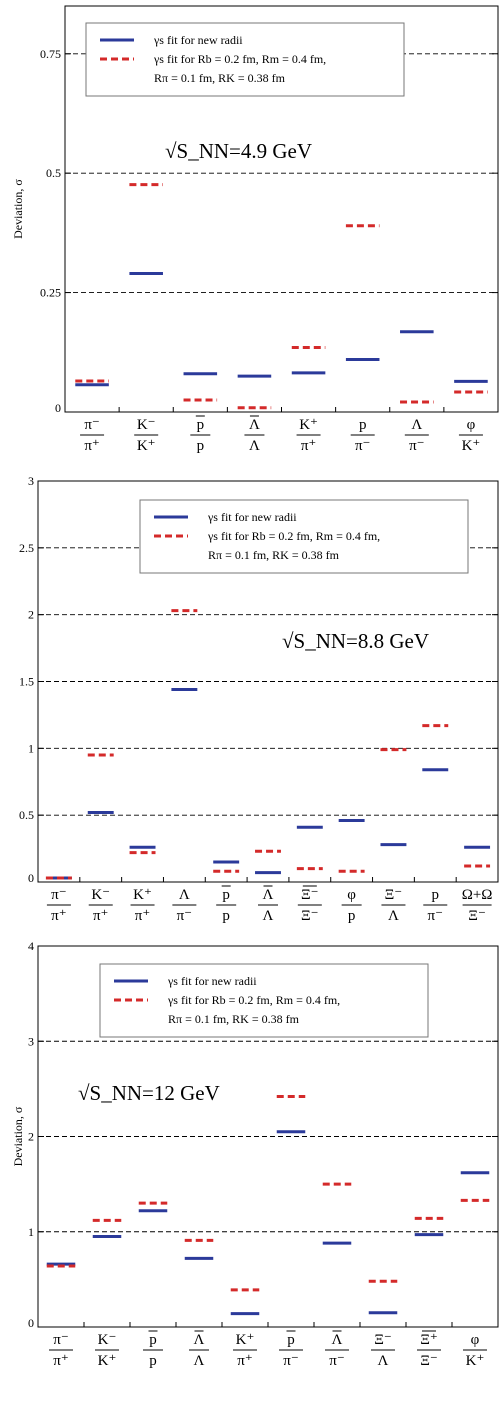  What do you see at coordinates (429, 1340) in the screenshot?
I see `category-numerator: Ξ⁺` at bounding box center [429, 1340].